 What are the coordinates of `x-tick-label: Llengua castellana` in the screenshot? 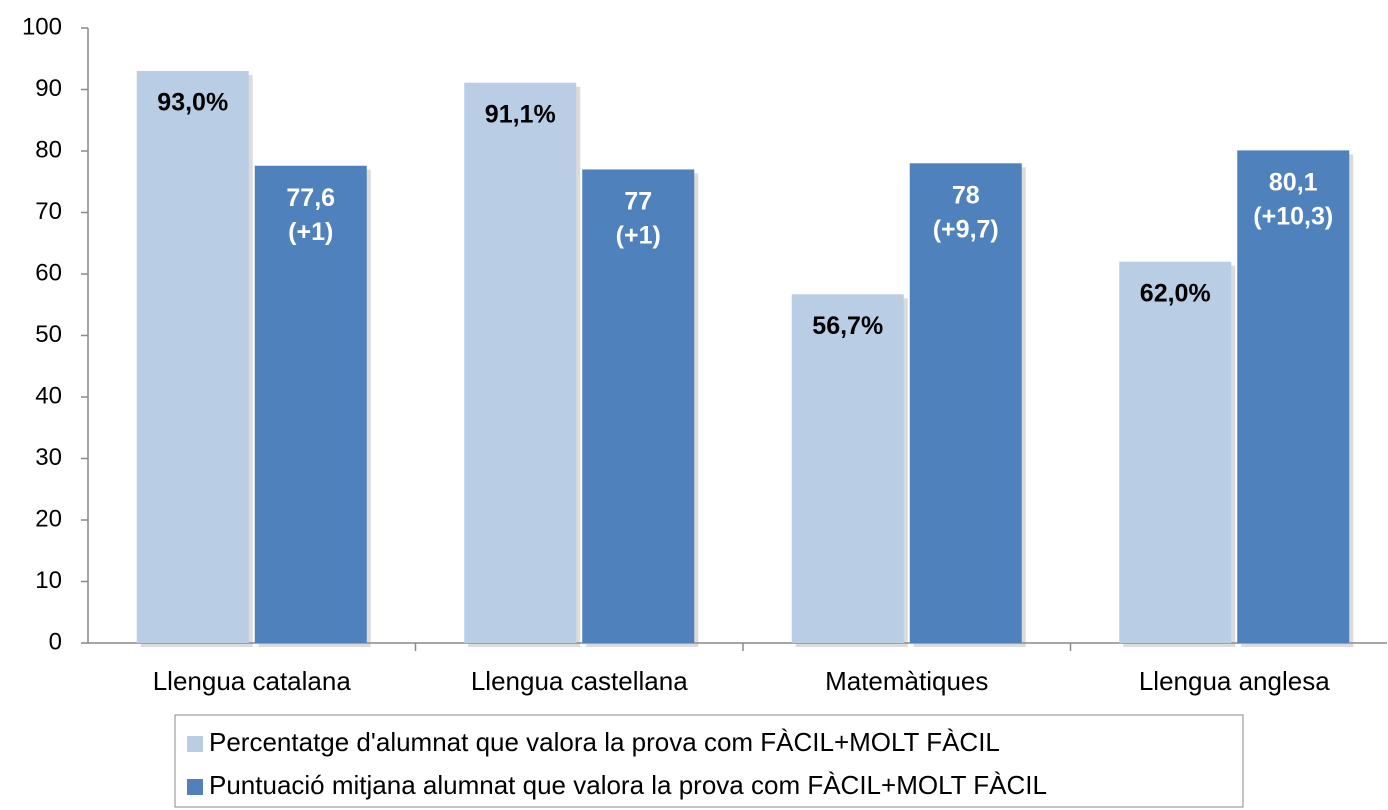 It's located at (579, 681).